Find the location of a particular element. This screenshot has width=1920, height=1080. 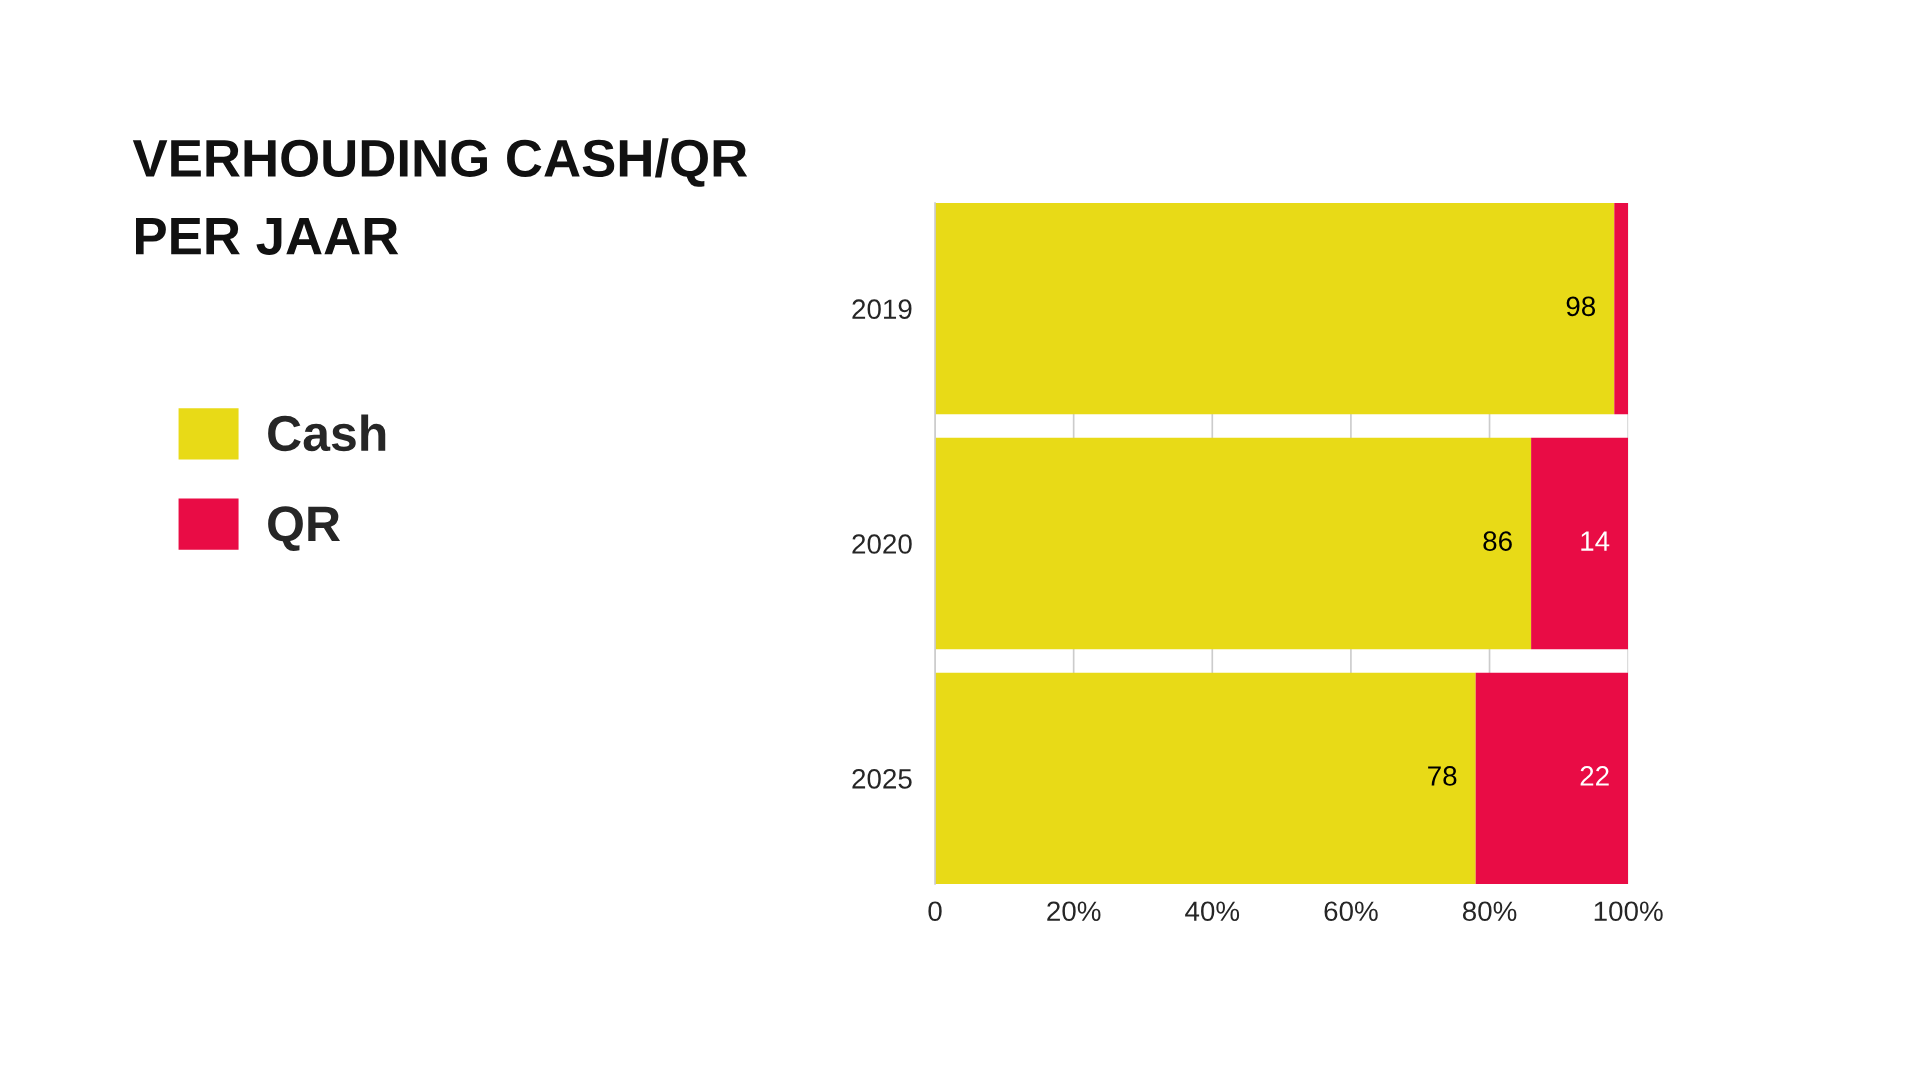

x-tick-label: 20% is located at coordinates (1074, 911).